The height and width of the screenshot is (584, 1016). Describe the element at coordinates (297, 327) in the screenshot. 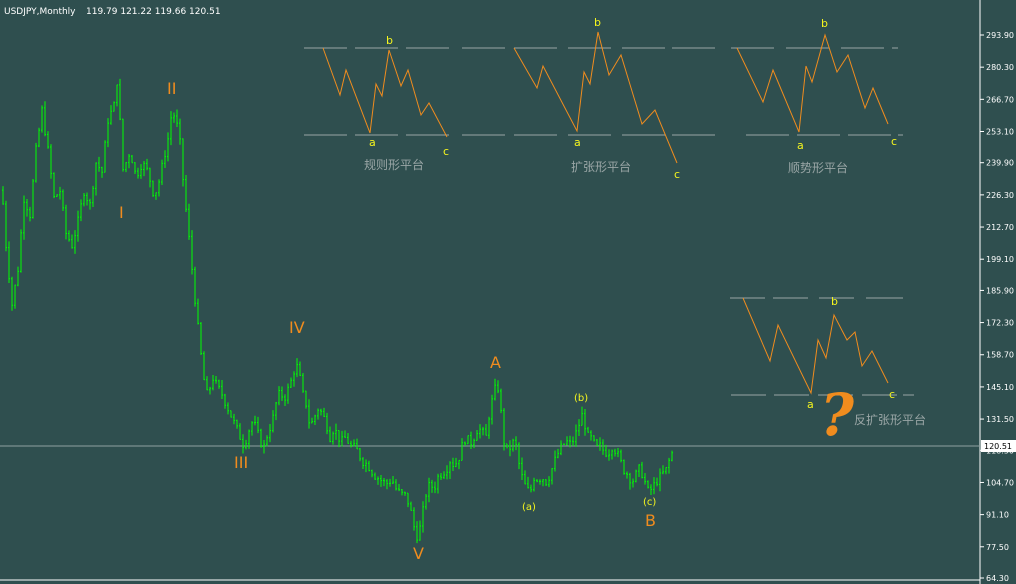

I see `wave-label-IV: IV` at that location.